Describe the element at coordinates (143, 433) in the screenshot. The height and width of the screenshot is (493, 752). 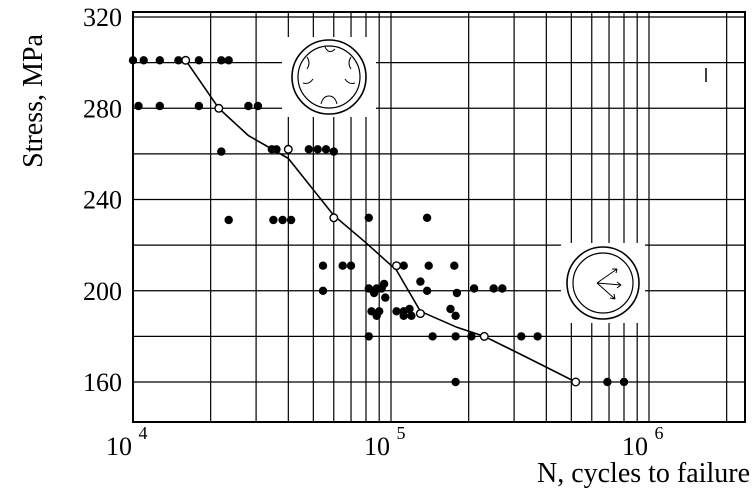
I see `x-tick-exponent: 4` at that location.